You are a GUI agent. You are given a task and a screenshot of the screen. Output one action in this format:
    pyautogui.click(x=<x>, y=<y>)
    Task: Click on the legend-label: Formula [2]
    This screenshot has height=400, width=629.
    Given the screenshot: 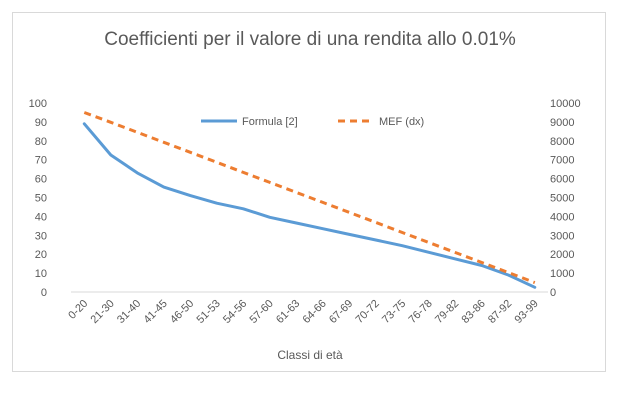 What is the action you would take?
    pyautogui.click(x=270, y=122)
    